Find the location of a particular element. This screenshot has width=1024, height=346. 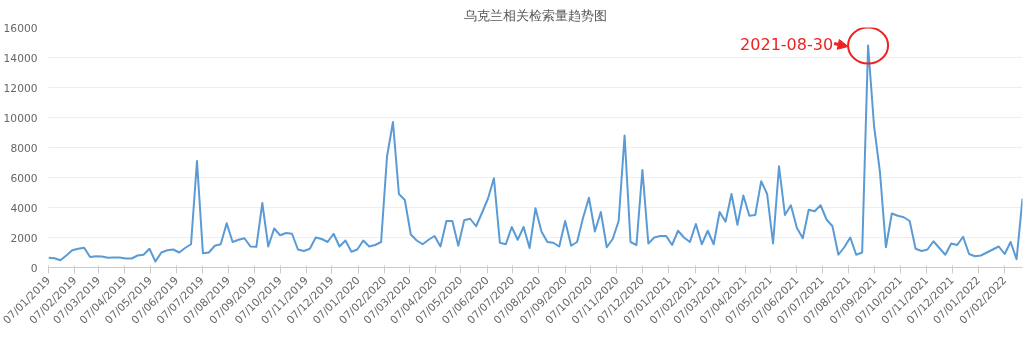

y-tick-label: 16000 is located at coordinates (20, 28).